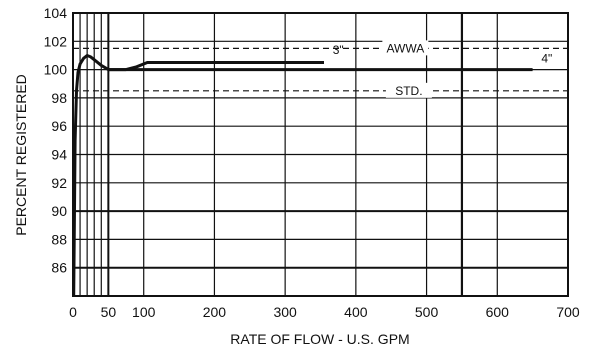 The image size is (594, 349). I want to click on x-tick-label: 500, so click(427, 312).